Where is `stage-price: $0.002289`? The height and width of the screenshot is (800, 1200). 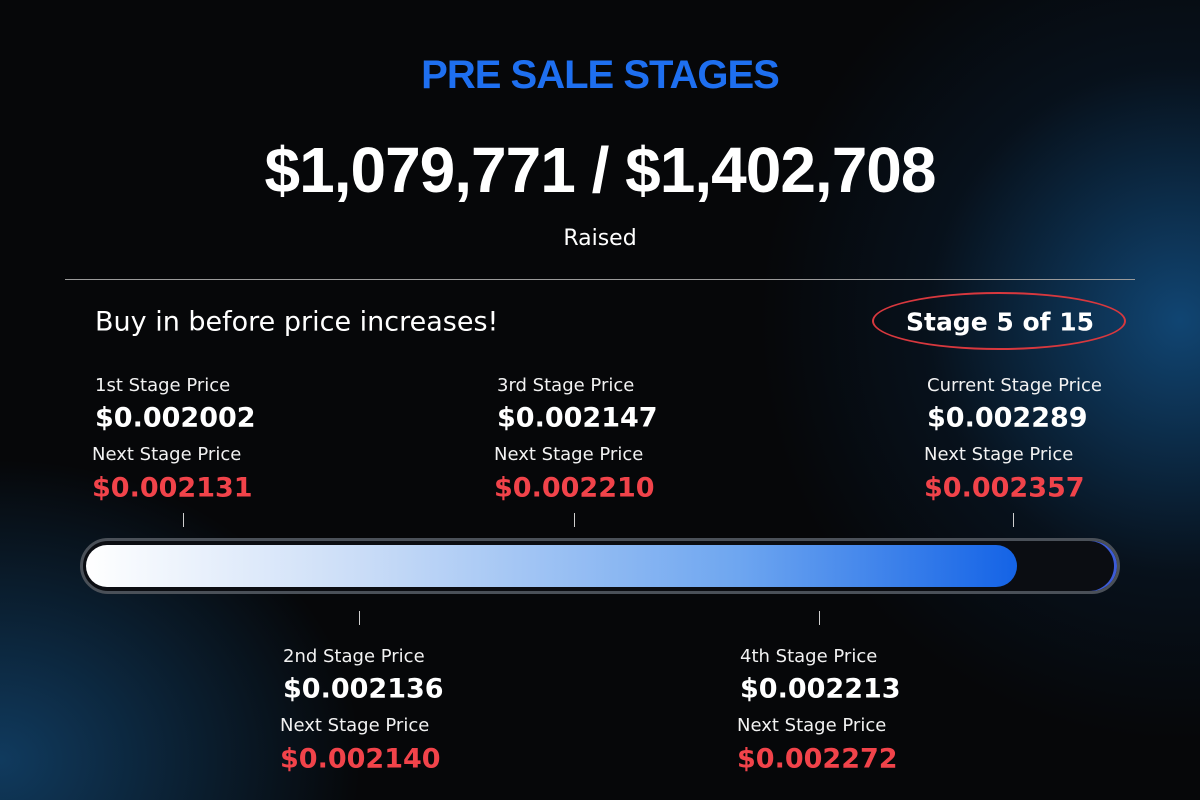 stage-price: $0.002289 is located at coordinates (1007, 418).